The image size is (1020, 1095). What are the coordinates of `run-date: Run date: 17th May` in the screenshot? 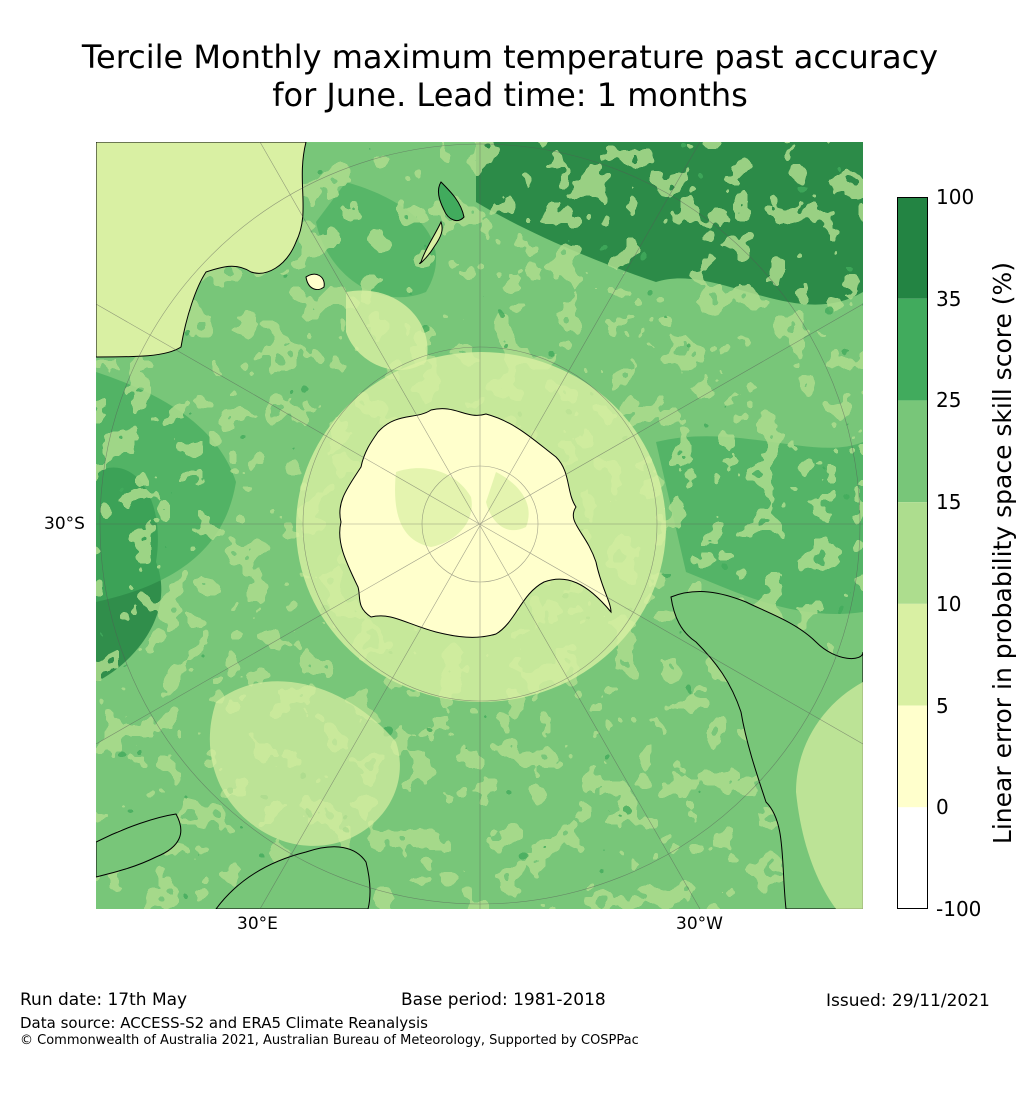 It's located at (104, 1000).